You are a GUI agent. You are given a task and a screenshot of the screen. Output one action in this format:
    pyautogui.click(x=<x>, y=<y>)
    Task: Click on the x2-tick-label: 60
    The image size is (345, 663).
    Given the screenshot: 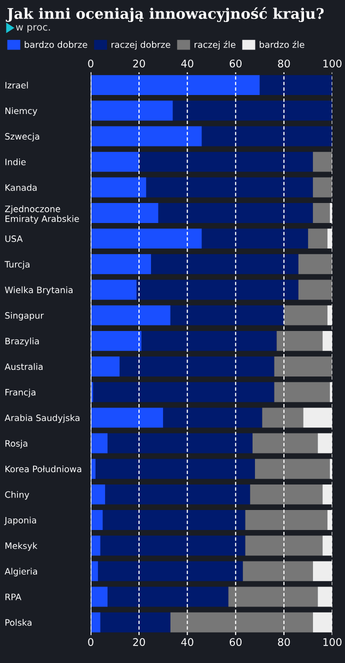 What is the action you would take?
    pyautogui.click(x=236, y=64)
    